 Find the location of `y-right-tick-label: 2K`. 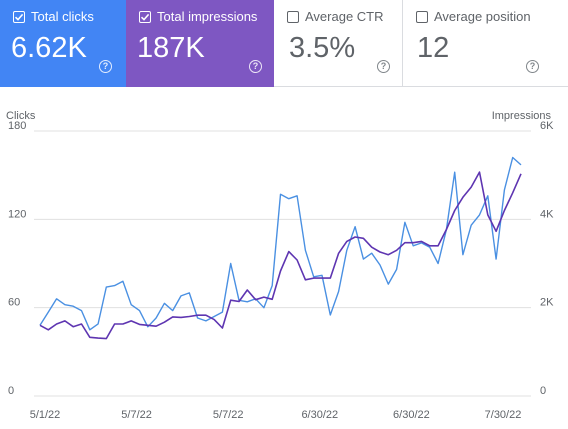

y-right-tick-label: 2K is located at coordinates (547, 303).